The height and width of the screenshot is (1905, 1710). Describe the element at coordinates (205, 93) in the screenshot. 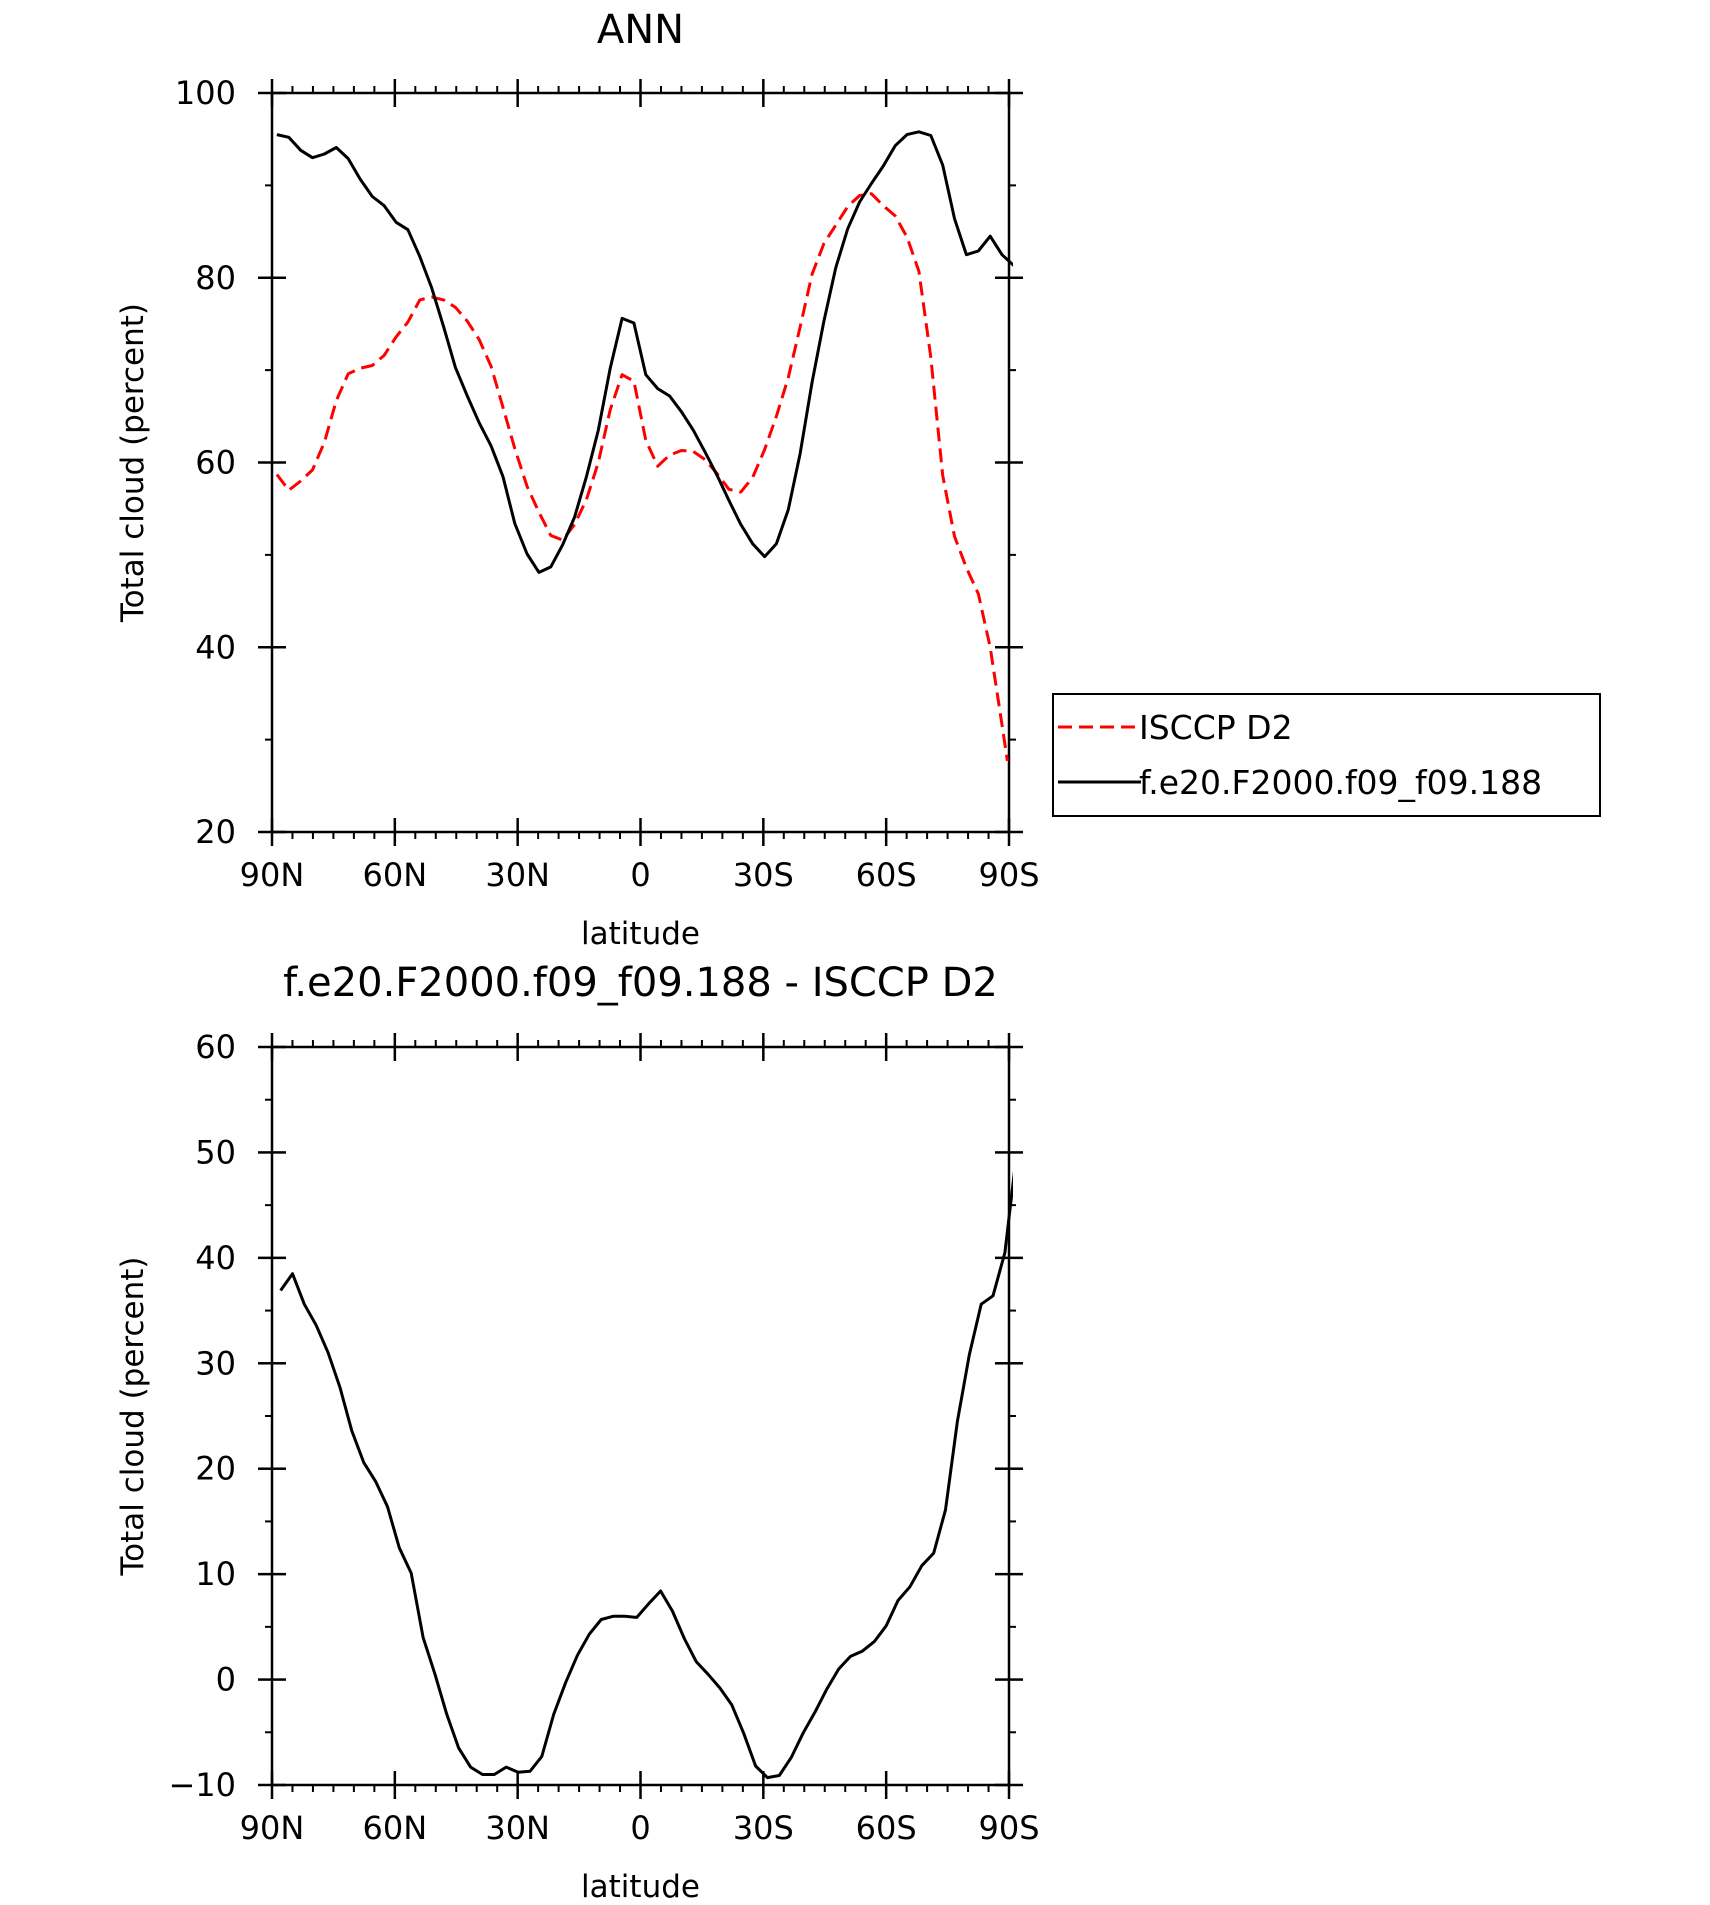

I see `y-tick-label: 100` at that location.